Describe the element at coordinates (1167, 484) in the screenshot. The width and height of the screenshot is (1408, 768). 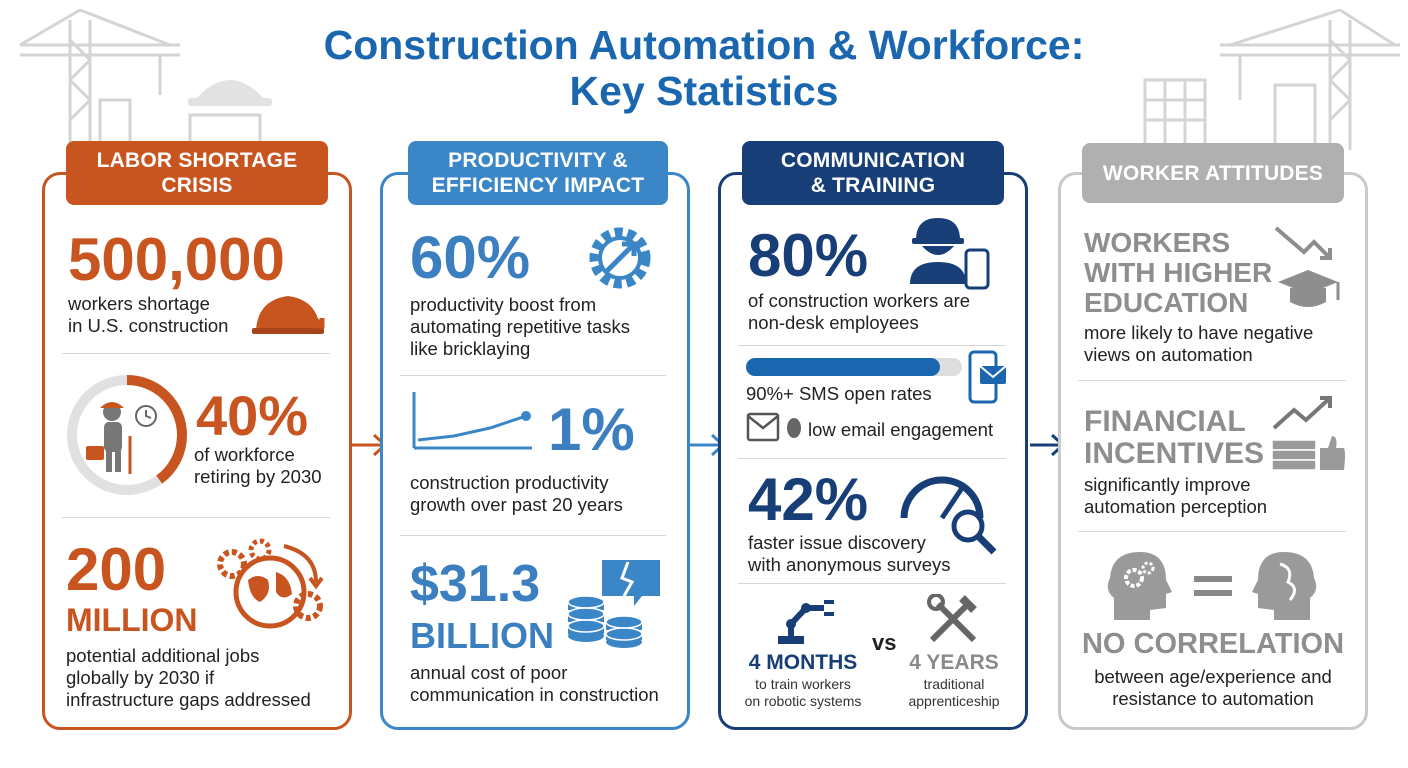
I see `desc-line: significantly improve` at that location.